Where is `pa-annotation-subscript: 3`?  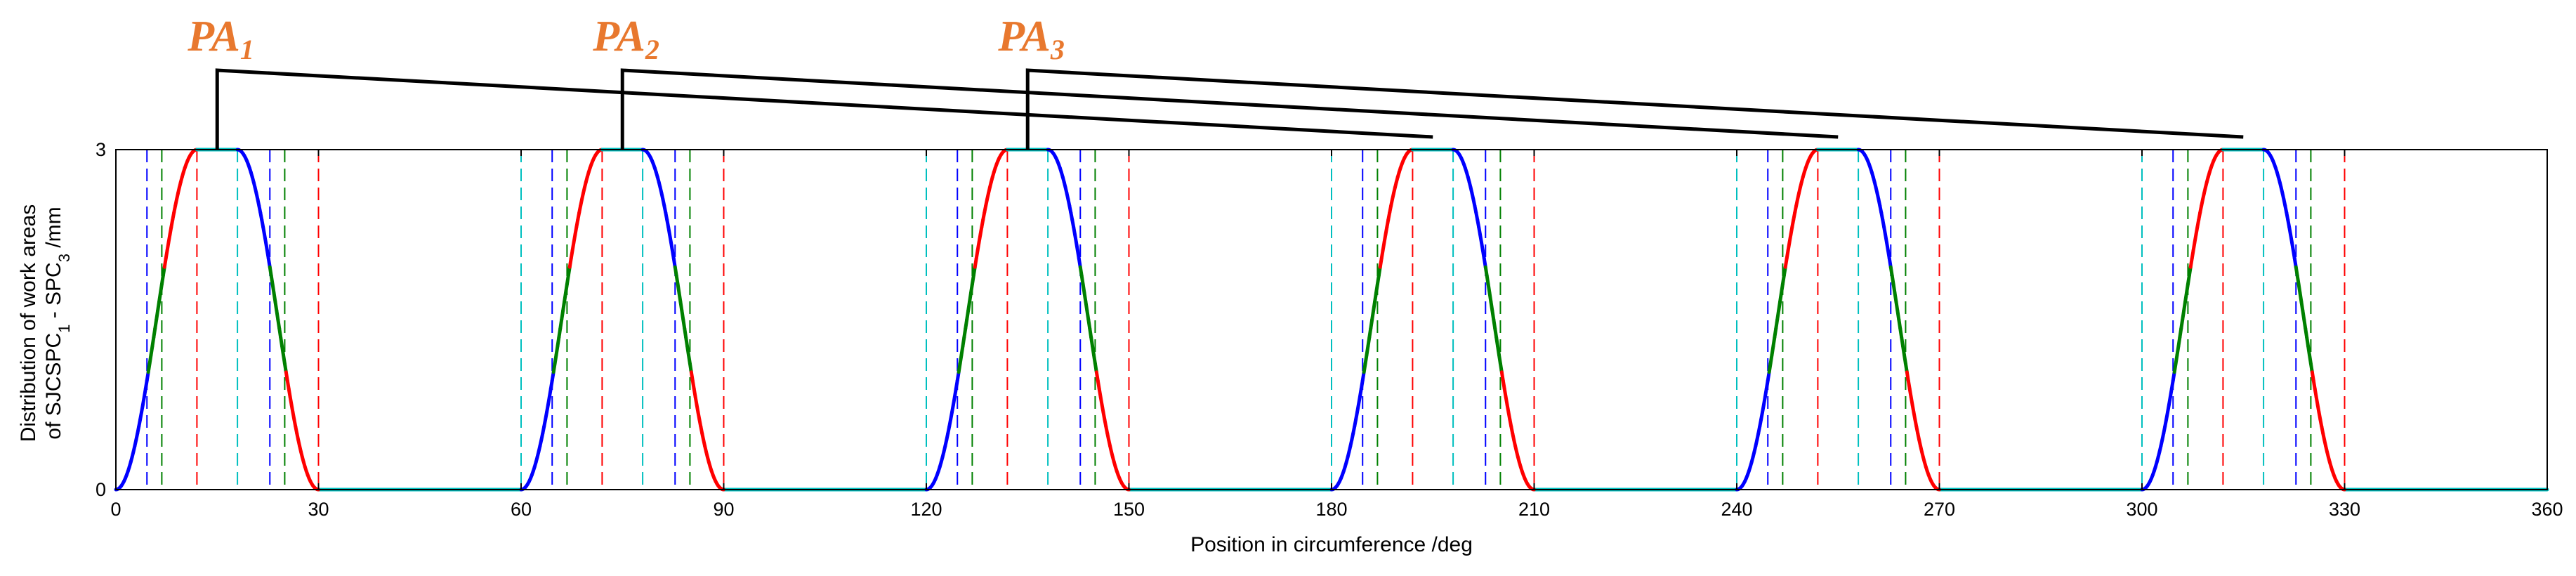 pa-annotation-subscript: 3 is located at coordinates (1057, 49).